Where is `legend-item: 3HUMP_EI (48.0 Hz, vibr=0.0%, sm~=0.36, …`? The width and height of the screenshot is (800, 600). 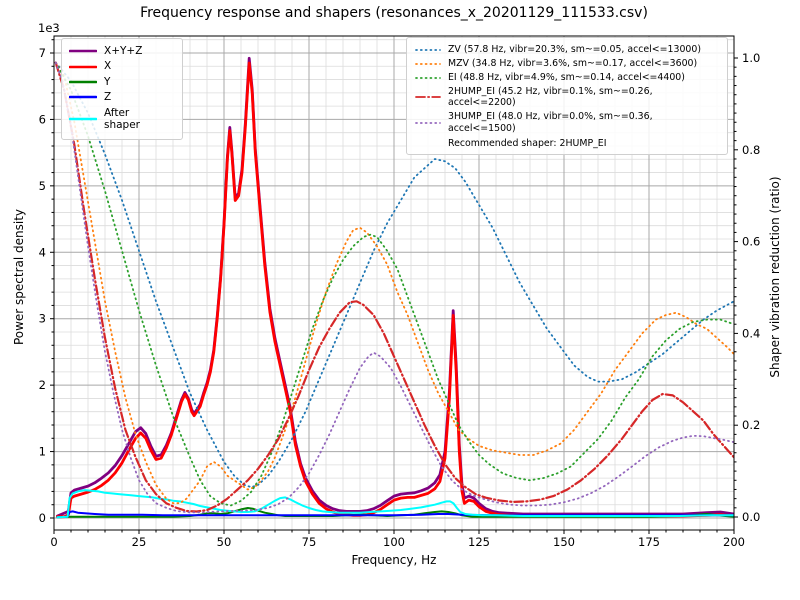 legend-item: 3HUMP_EI (48.0 Hz, vibr=0.0%, sm~=0.36, … is located at coordinates (567, 122).